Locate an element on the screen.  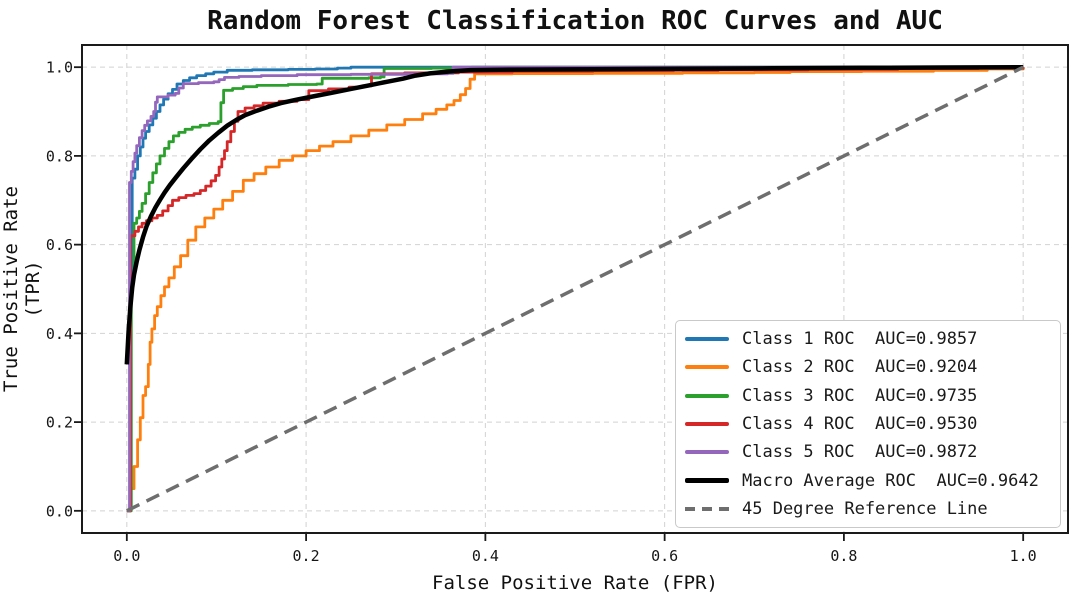
legend-item-class-2-roc: Class 2 ROC AUC=0.9204 is located at coordinates (872, 367).